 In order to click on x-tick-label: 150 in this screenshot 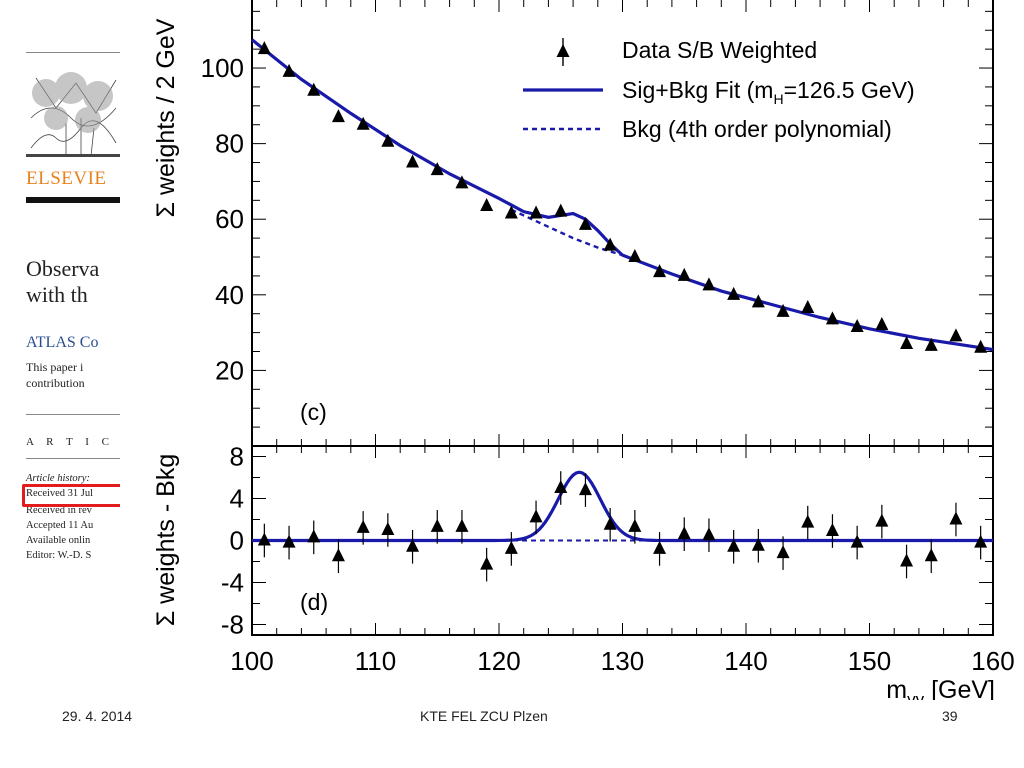, I will do `click(869, 661)`.